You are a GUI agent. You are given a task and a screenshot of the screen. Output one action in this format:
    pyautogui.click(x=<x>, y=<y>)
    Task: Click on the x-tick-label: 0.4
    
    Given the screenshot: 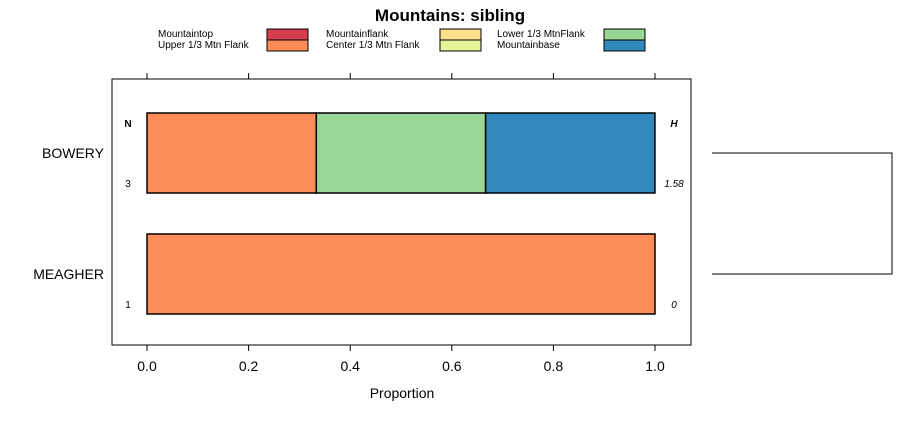 What is the action you would take?
    pyautogui.click(x=350, y=366)
    